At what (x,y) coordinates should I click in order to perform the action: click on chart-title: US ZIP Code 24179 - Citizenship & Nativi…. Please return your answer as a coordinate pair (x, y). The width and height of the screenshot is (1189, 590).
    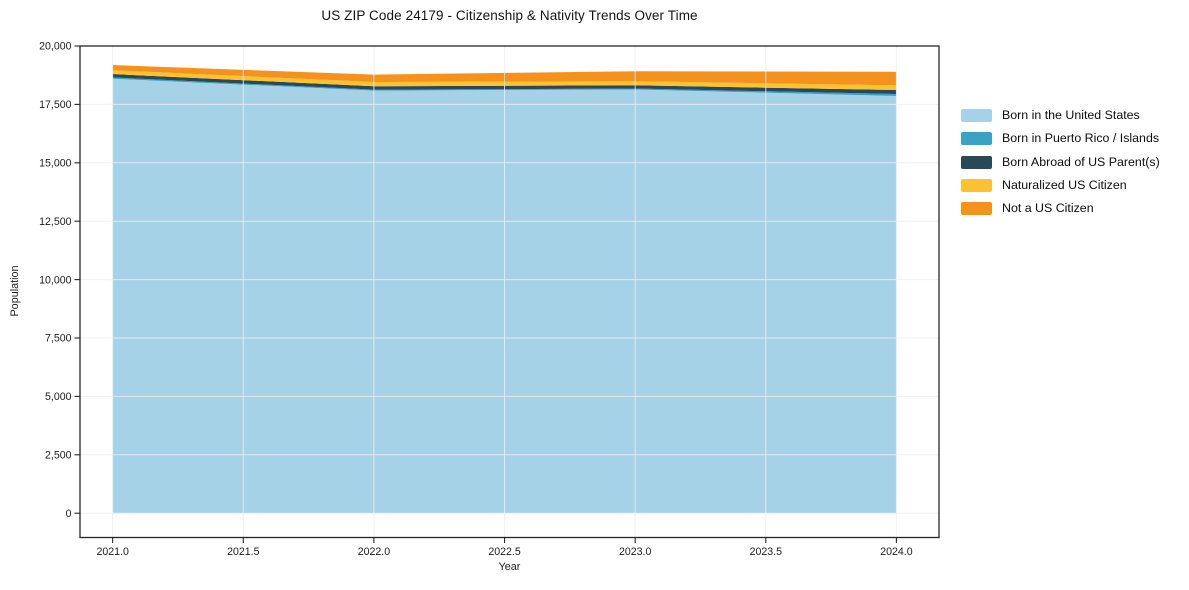
    Looking at the image, I should click on (509, 15).